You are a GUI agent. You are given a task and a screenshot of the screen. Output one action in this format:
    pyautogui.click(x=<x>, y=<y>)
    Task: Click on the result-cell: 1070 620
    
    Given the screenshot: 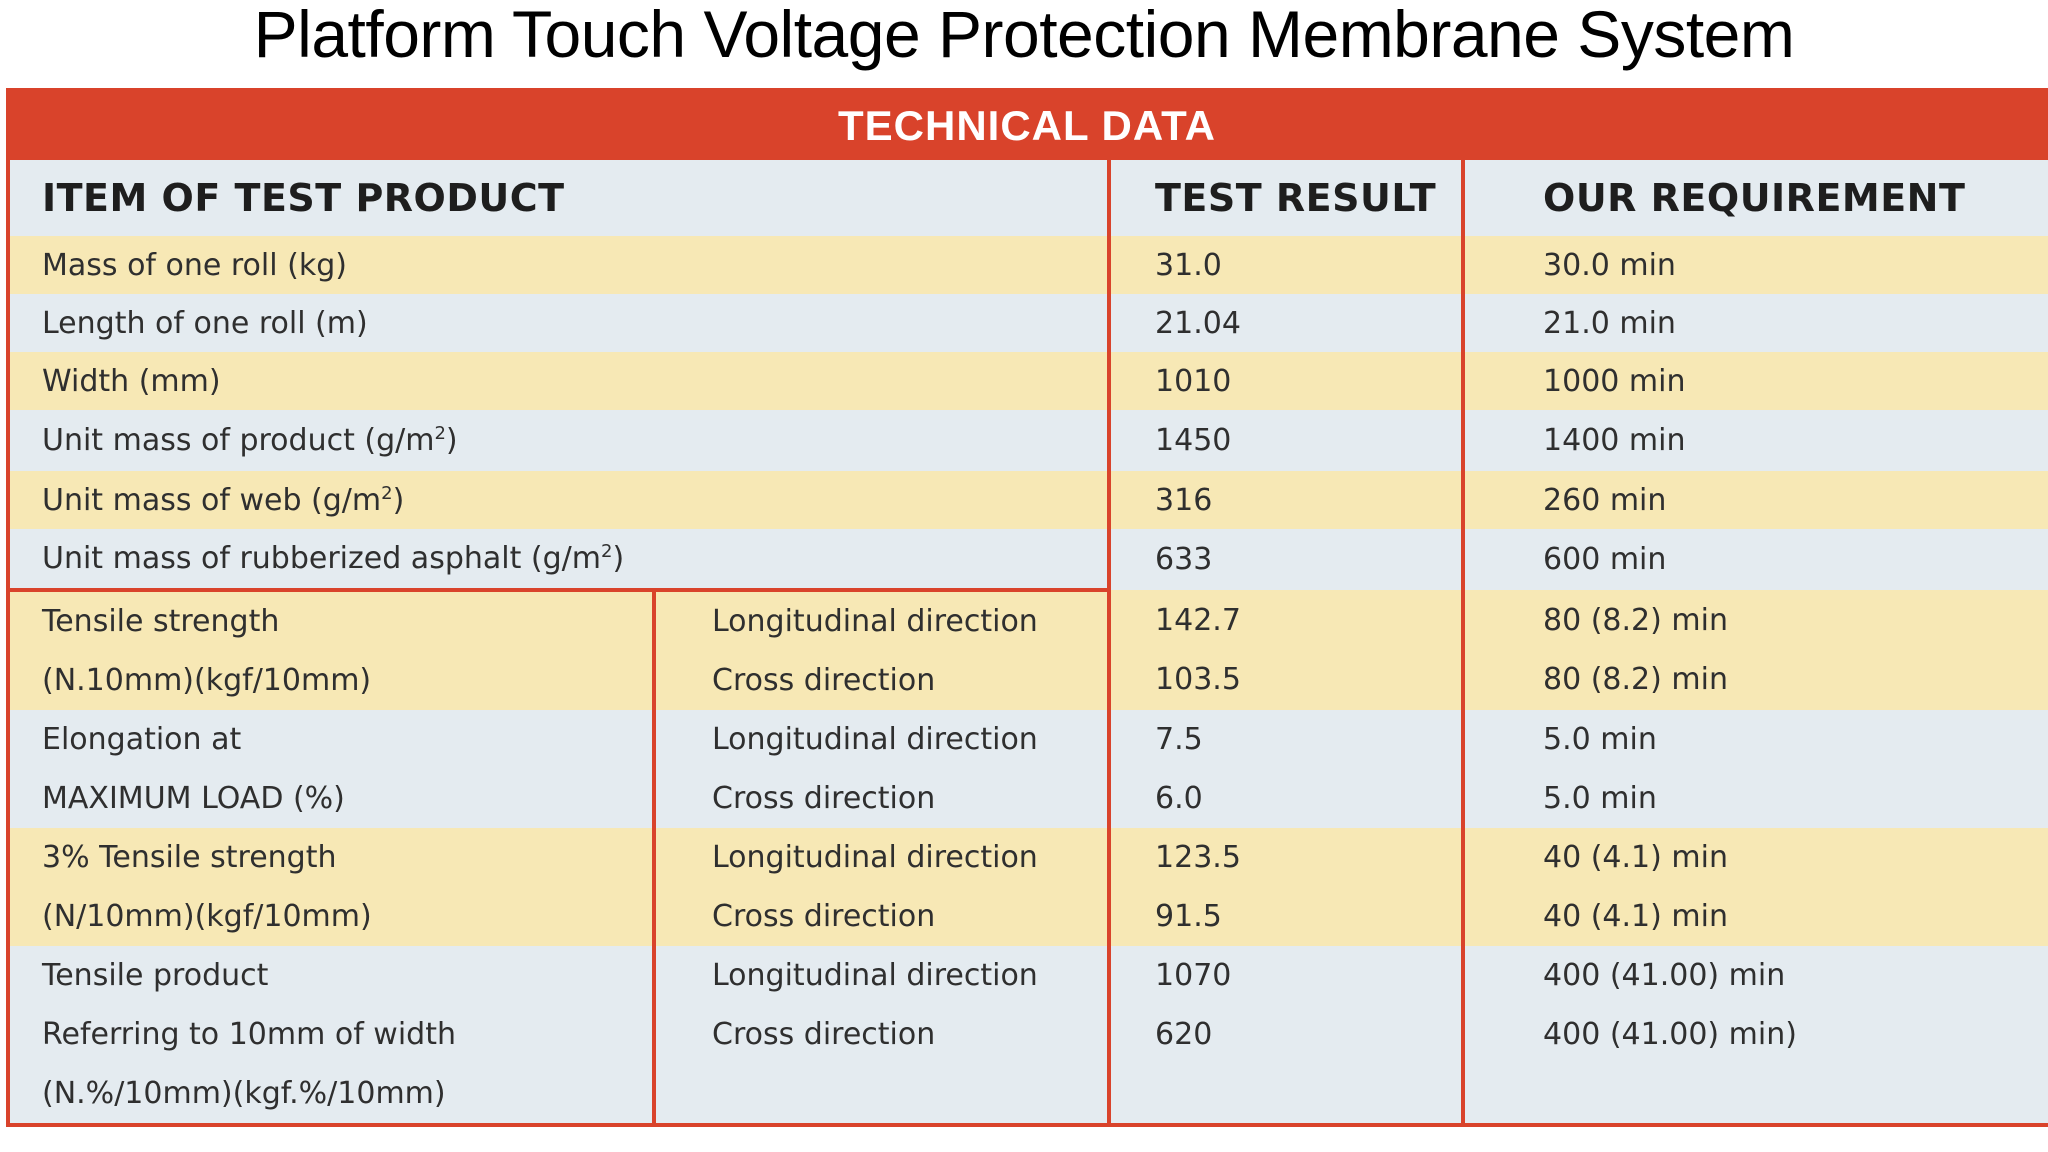 What is the action you would take?
    pyautogui.click(x=1287, y=1036)
    